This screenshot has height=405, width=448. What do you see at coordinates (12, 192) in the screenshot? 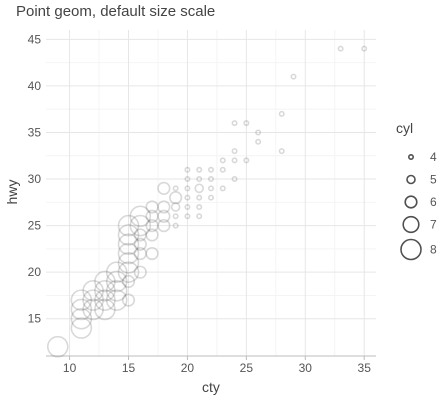
I see `y-axis-title: hwy` at bounding box center [12, 192].